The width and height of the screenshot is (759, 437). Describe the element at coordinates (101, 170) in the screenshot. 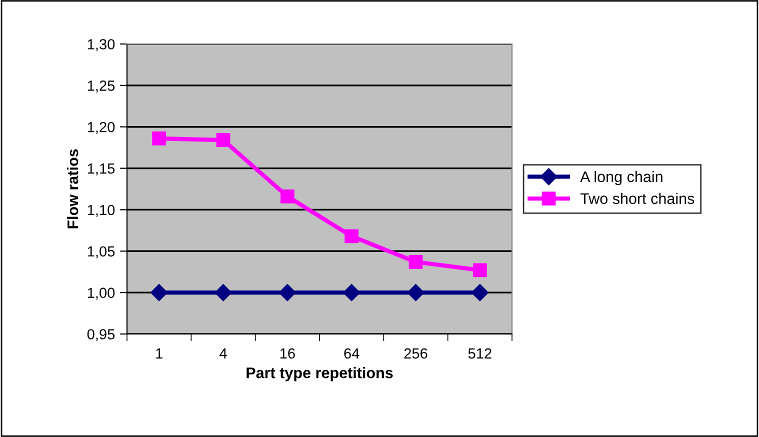

I see `y-tick-label: 1,15` at that location.